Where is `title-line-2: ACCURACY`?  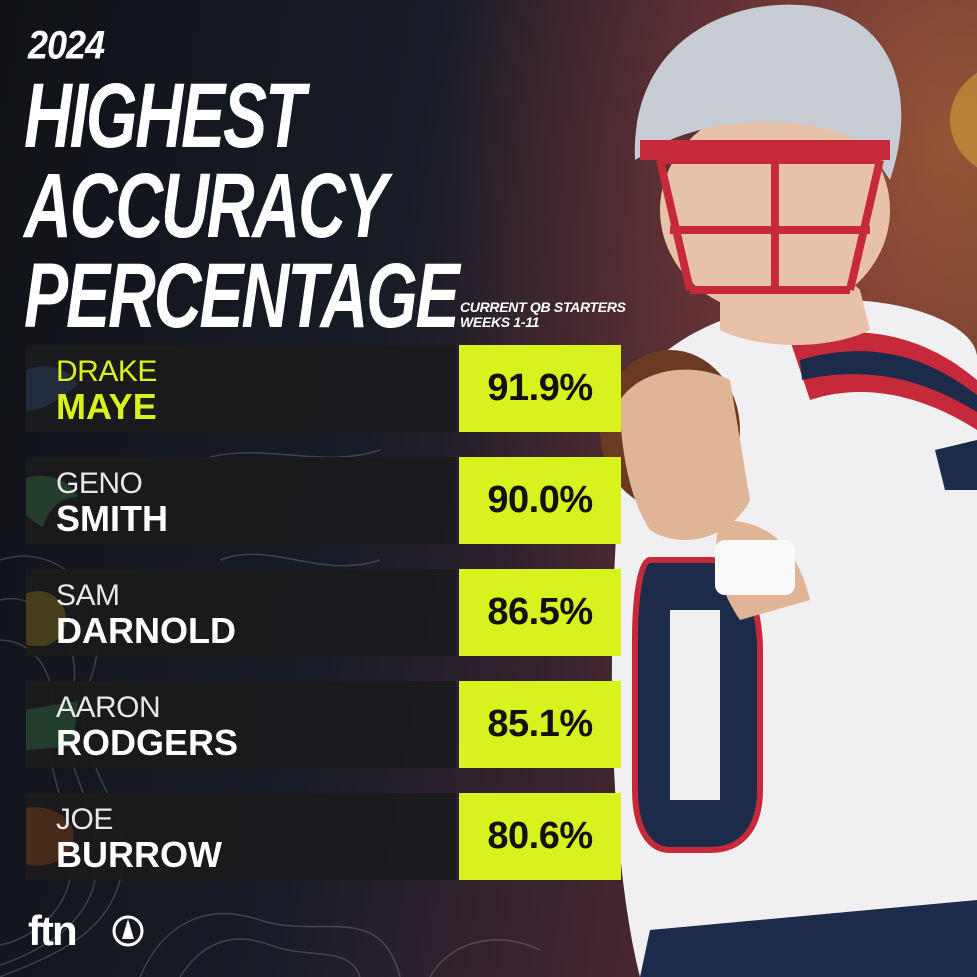 title-line-2: ACCURACY is located at coordinates (206, 206).